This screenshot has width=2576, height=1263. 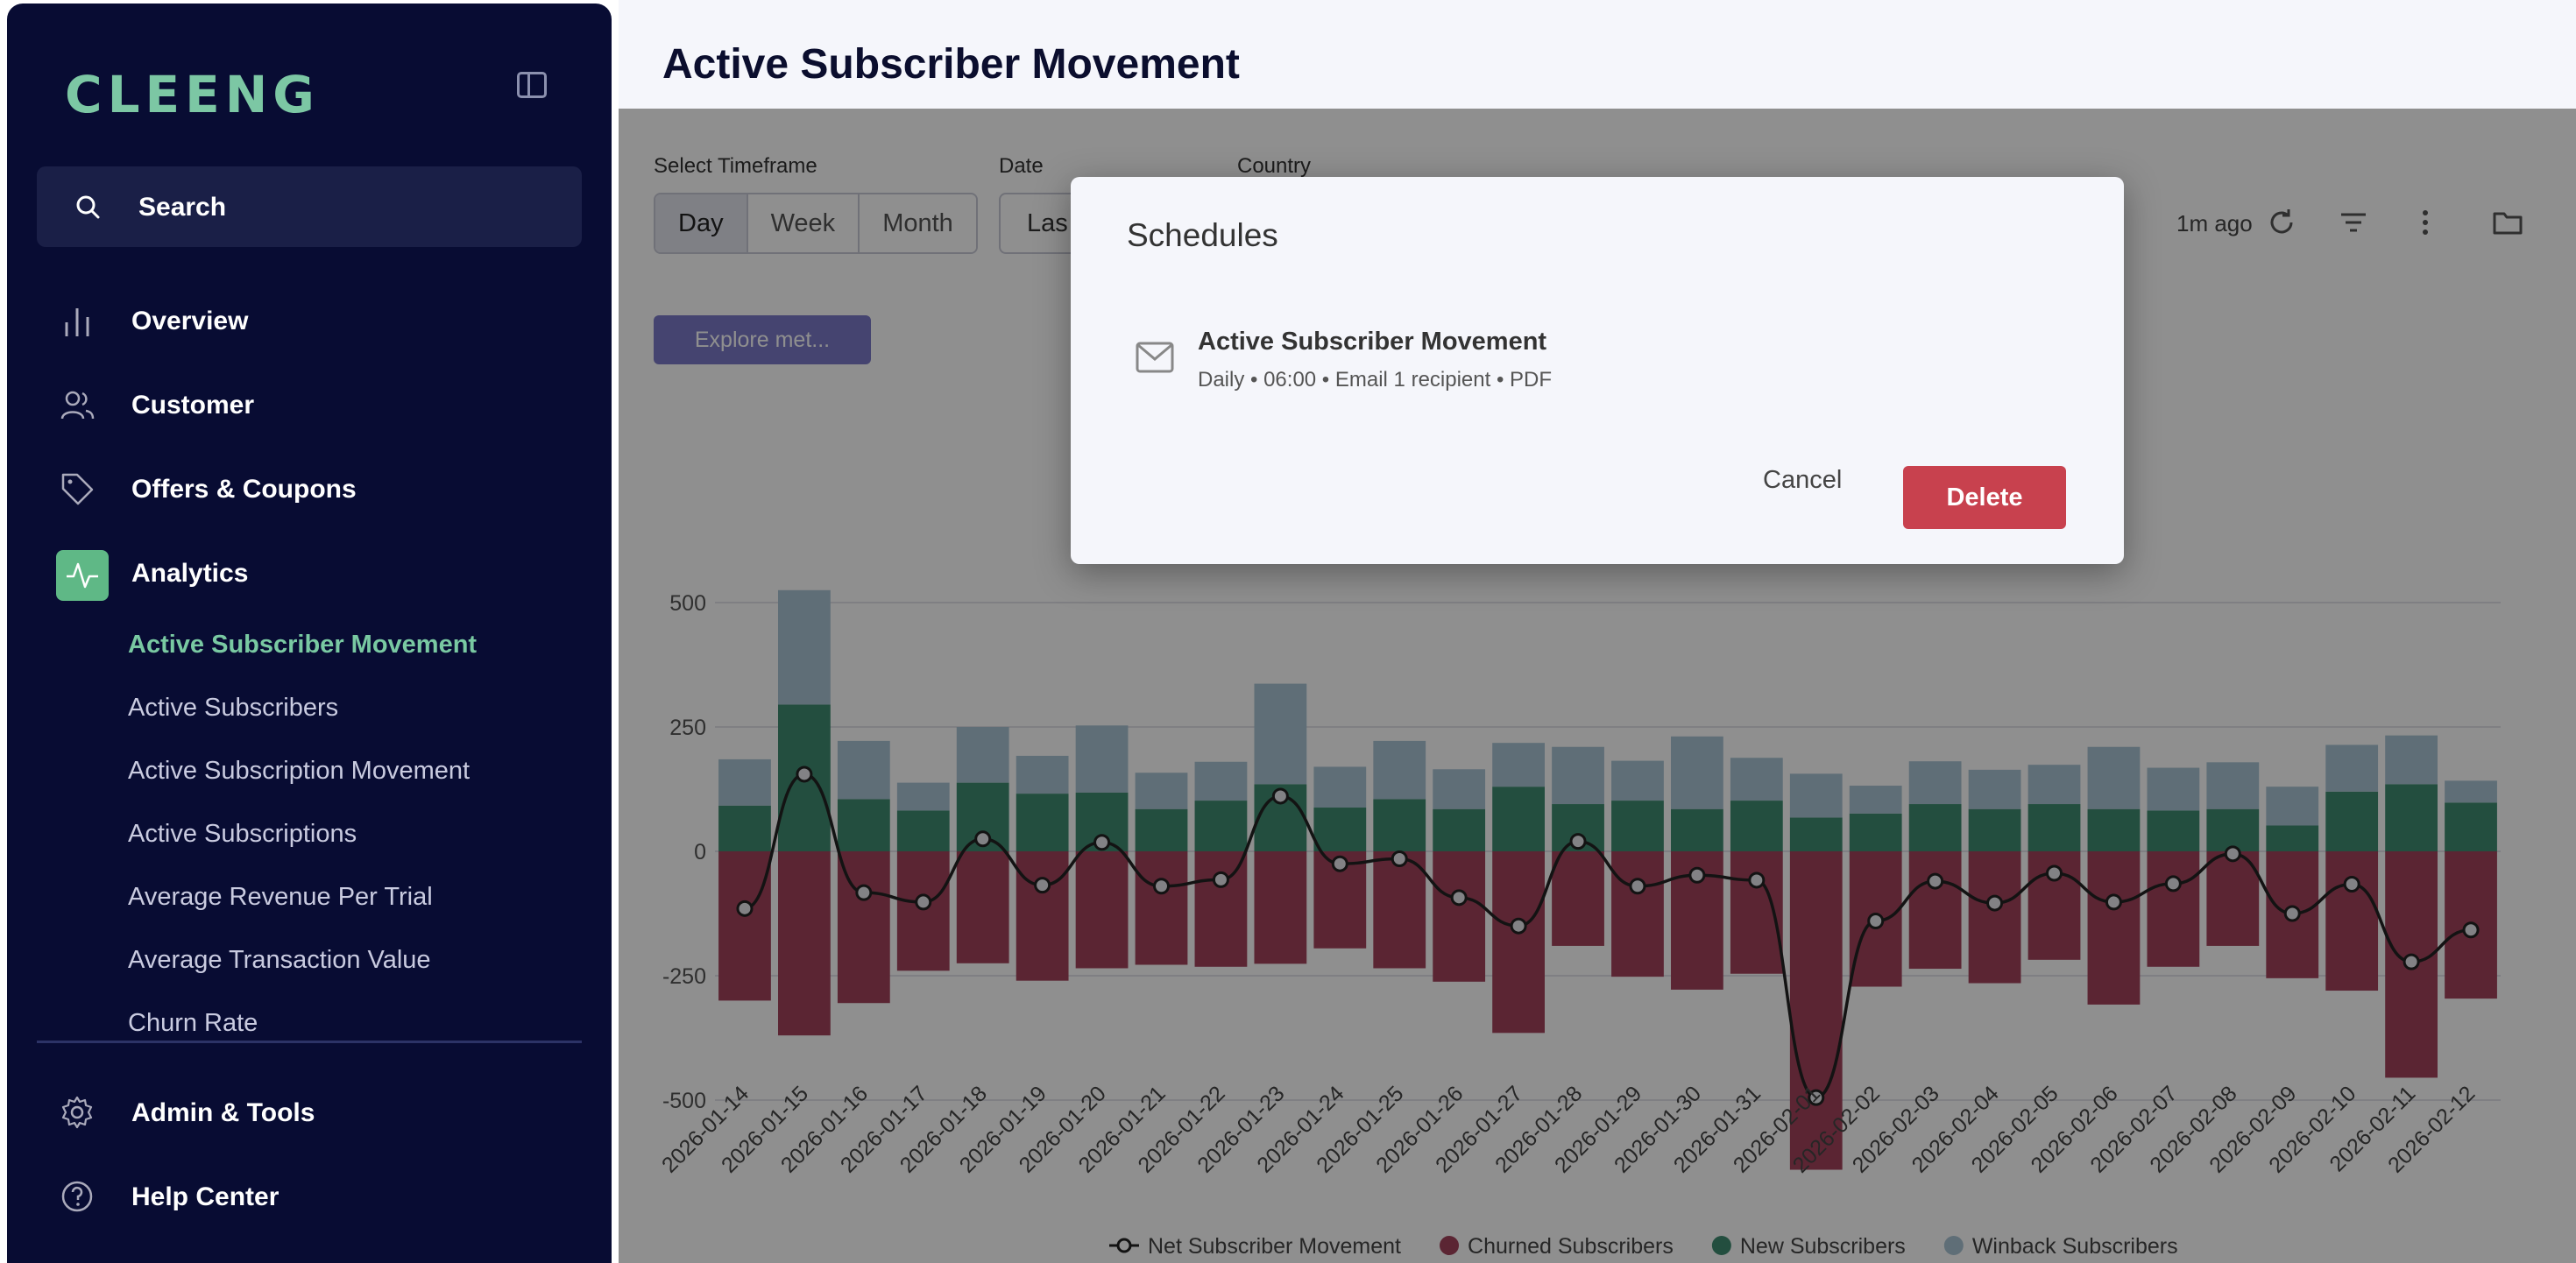 I want to click on schedule-details: Daily • 06:00 • Email 1 recipient • PDF, so click(x=1375, y=380).